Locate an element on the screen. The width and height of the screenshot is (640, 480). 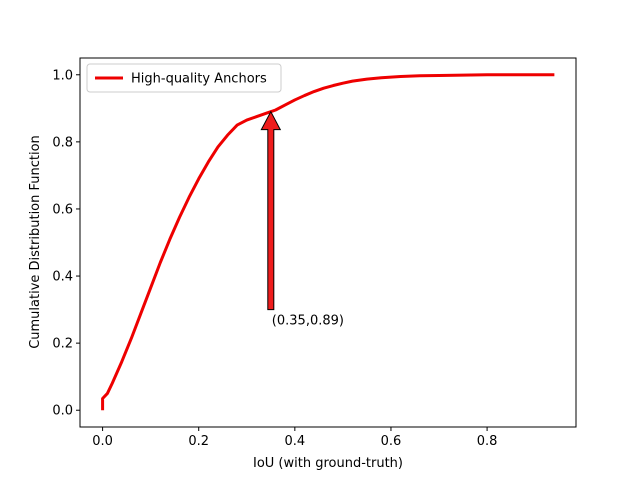
y-tick-label: 1.0 is located at coordinates (62, 75).